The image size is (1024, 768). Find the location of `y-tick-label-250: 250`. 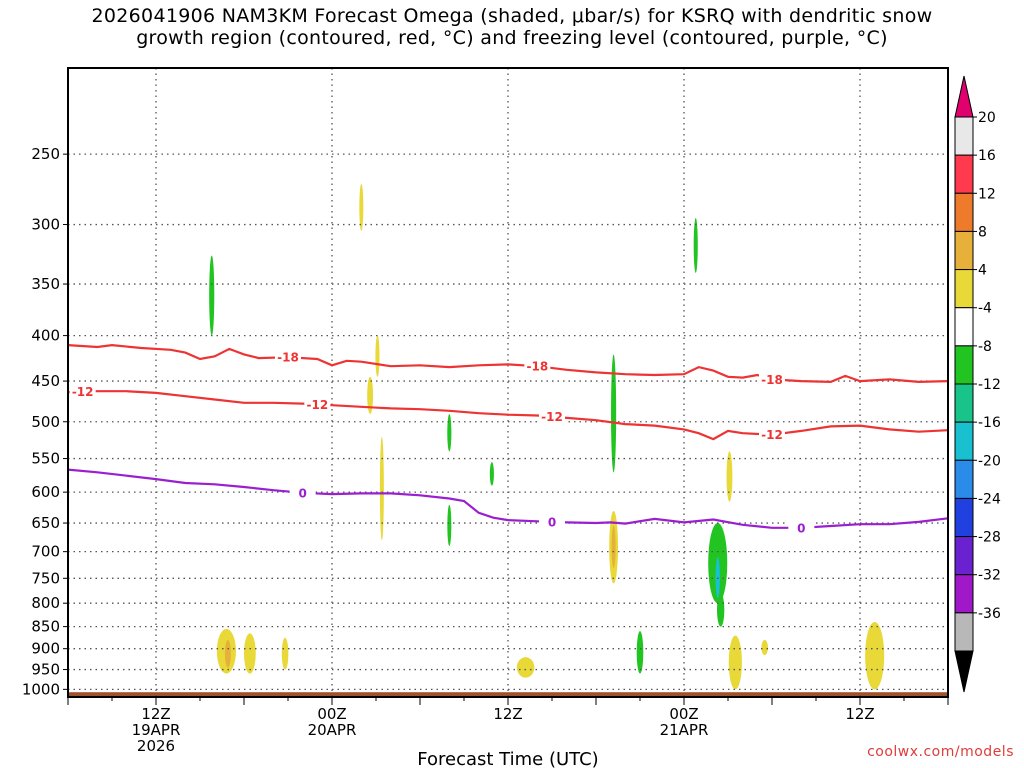

y-tick-label-250: 250 is located at coordinates (45, 154).